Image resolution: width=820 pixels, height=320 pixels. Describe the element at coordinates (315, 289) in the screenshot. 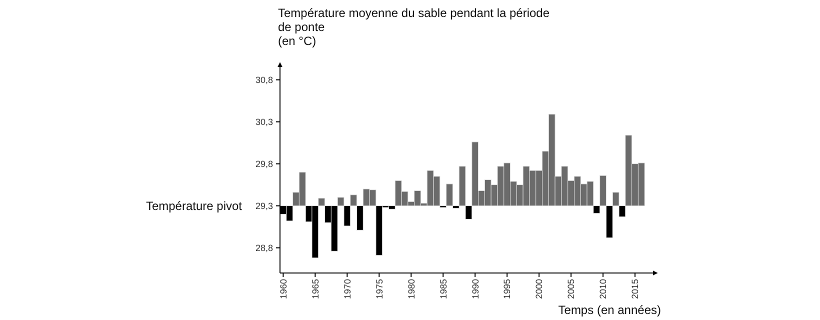

I see `x-tick-label: 1965` at that location.